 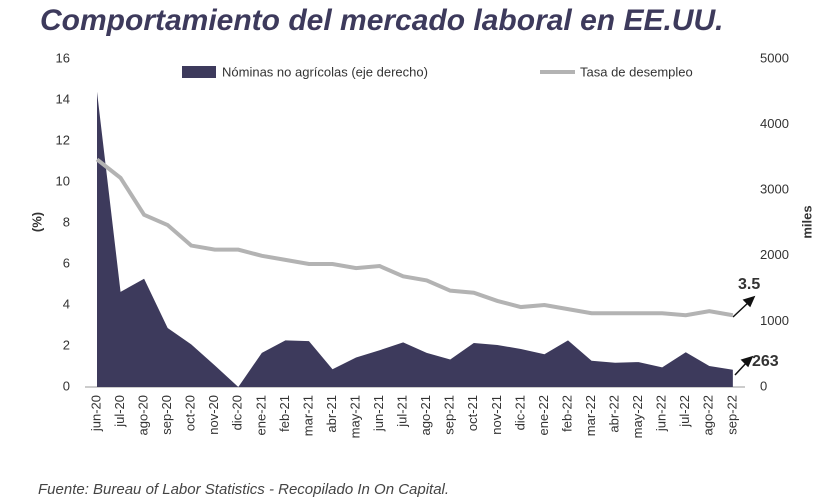 I want to click on x-tick-label: mar-21, so click(x=307, y=415).